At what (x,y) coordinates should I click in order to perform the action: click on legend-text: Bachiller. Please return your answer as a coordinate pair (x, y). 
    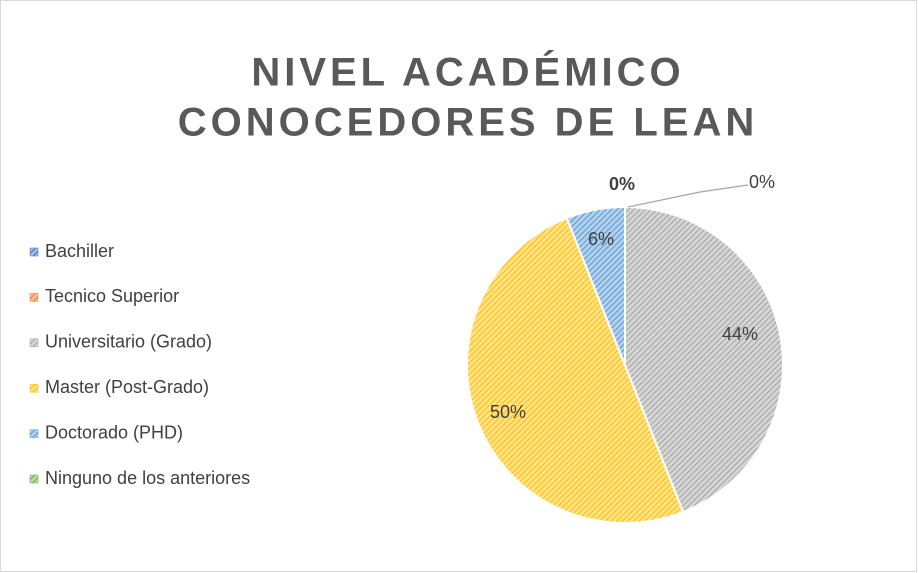
    Looking at the image, I should click on (79, 251).